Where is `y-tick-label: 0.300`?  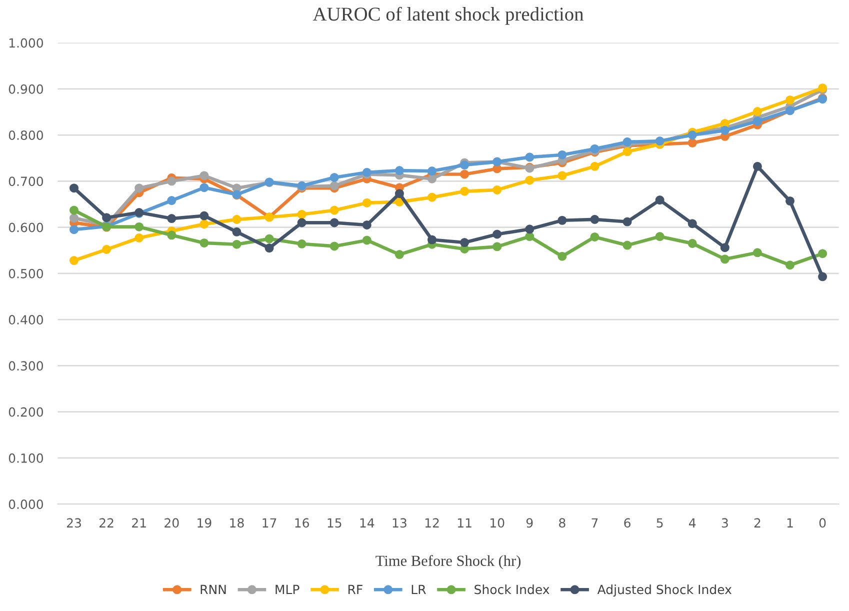
y-tick-label: 0.300 is located at coordinates (26, 366).